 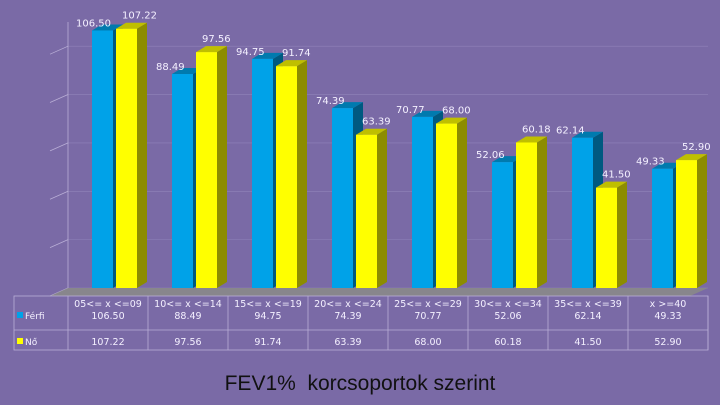 What do you see at coordinates (376, 122) in the screenshot?
I see `value-label-no-3: 63.39` at bounding box center [376, 122].